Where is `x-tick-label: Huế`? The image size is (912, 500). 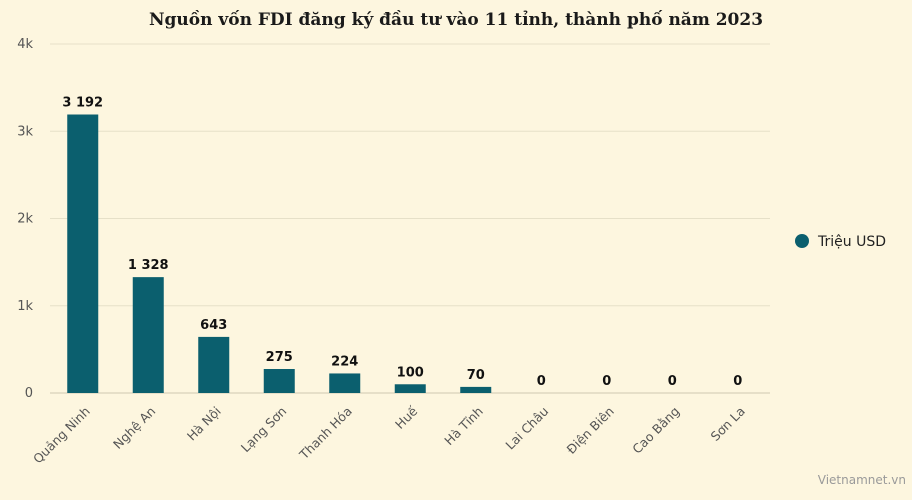
x-tick-label: Huế is located at coordinates (406, 417).